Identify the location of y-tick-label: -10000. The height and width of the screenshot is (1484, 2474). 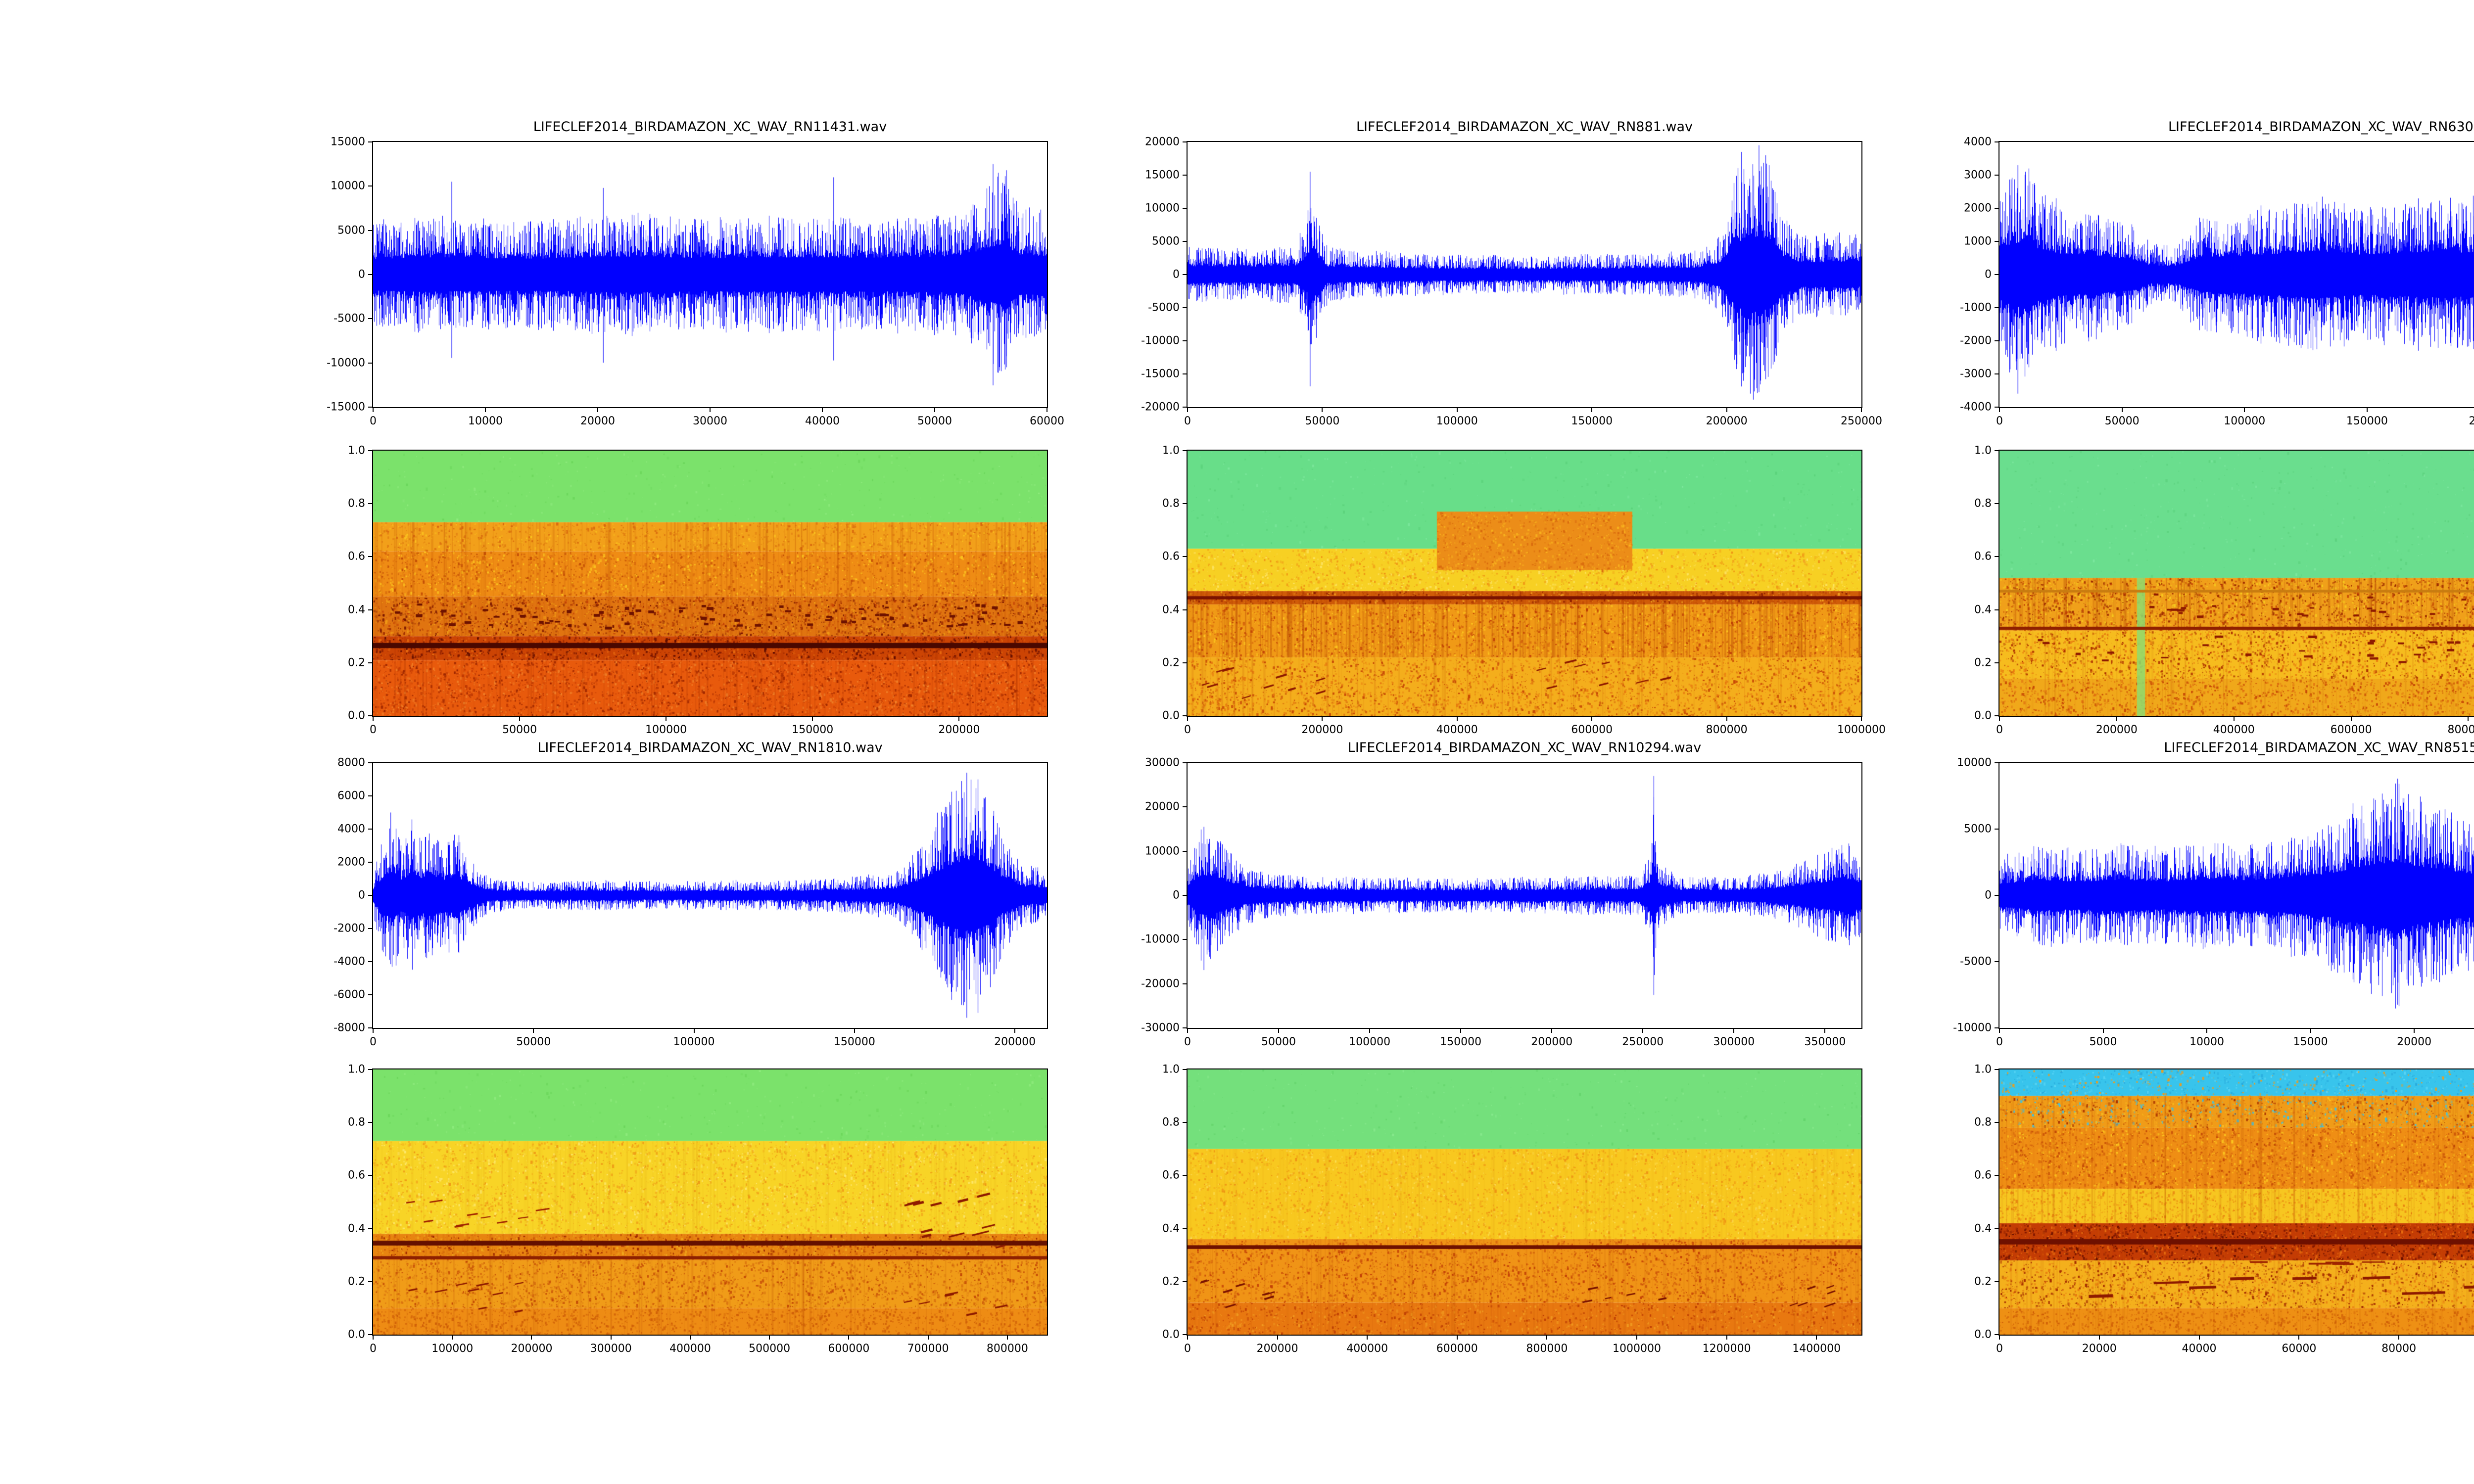
(346, 363).